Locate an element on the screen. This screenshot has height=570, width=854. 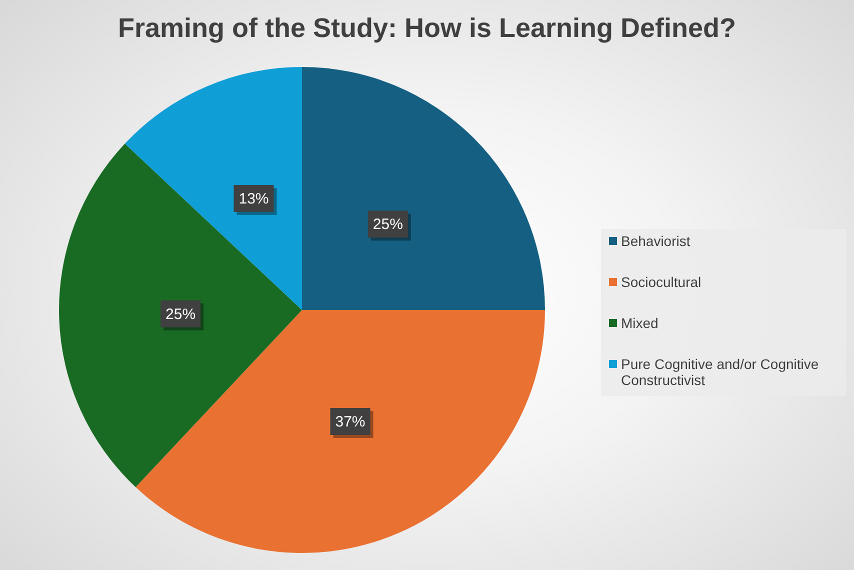
legend-label: Pure Cognitive and/or Cognitive Constructivist is located at coordinates (720, 372).